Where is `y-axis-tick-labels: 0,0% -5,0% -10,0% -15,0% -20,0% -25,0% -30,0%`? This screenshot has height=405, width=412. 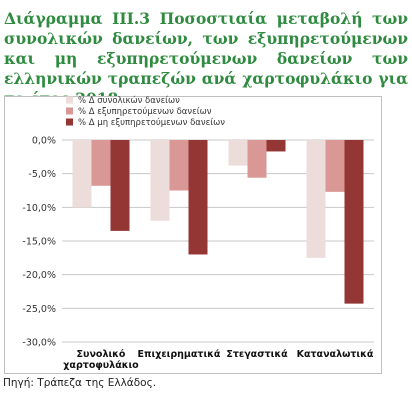 y-axis-tick-labels: 0,0% -5,0% -10,0% -15,0% -20,0% -25,0% -30,0% is located at coordinates (39, 242).